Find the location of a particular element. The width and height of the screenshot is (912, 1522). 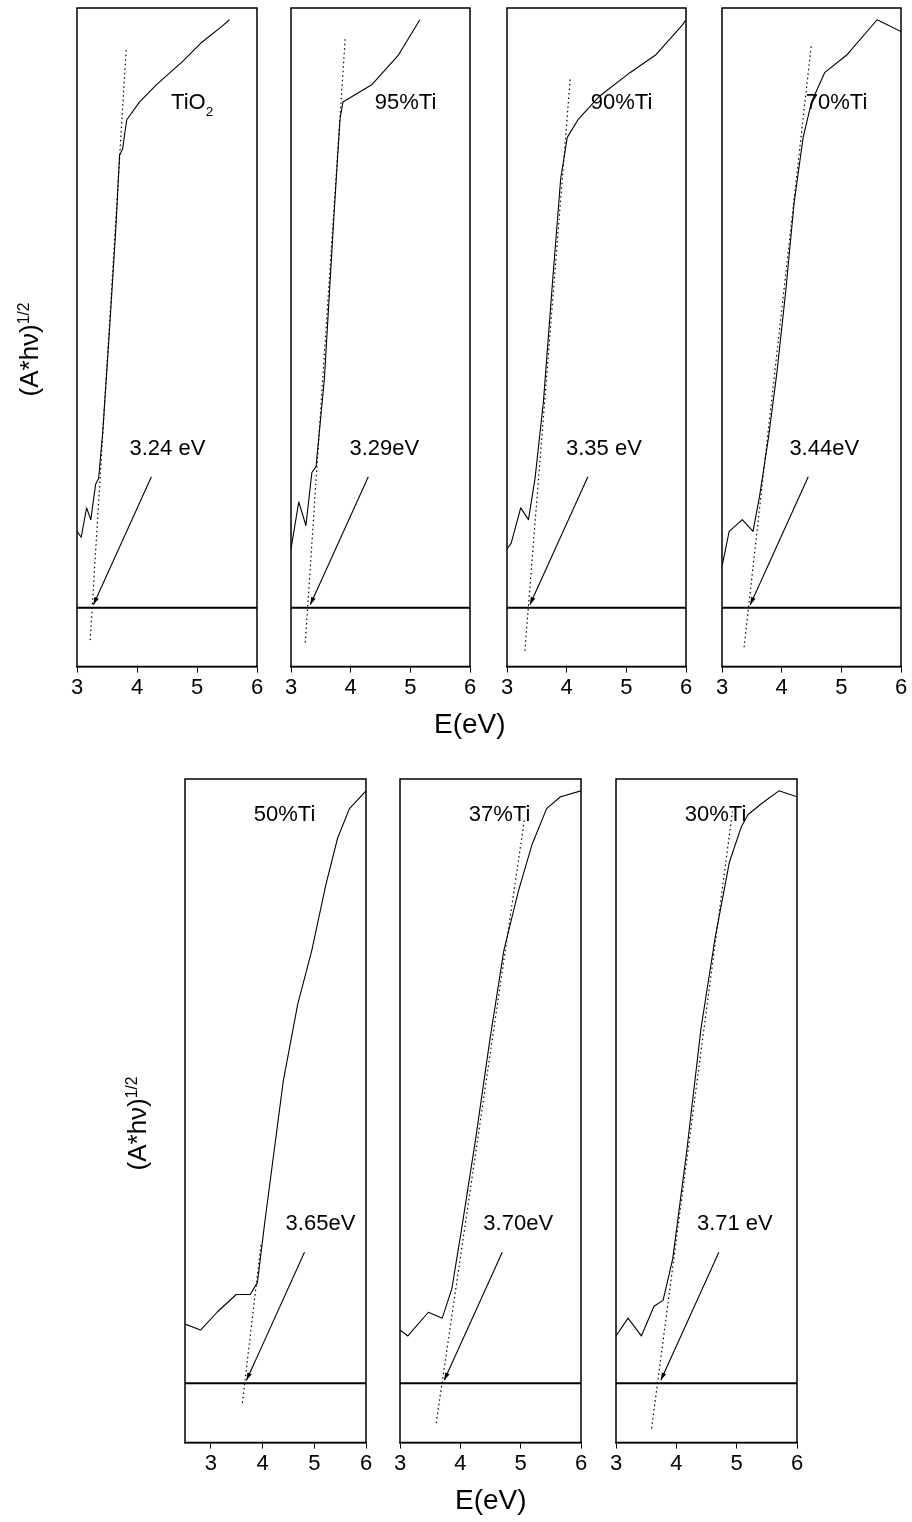

text: 30%Ti is located at coordinates (715, 813).